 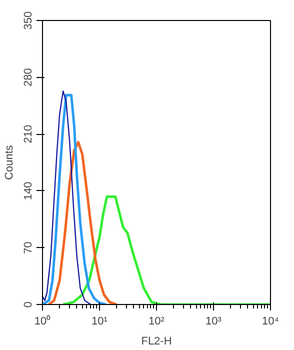 I want to click on y-tick-label: 280, so click(x=28, y=77).